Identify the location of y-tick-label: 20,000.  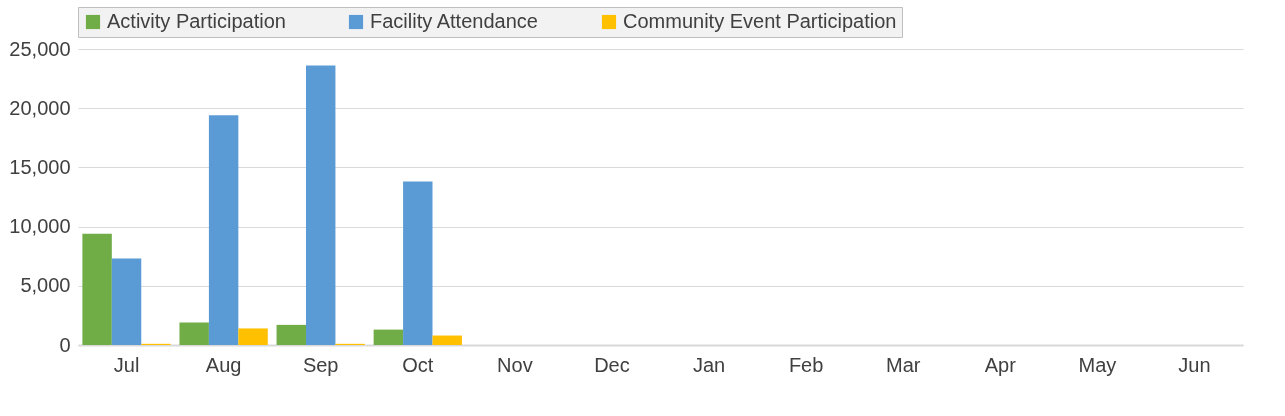
(40, 107).